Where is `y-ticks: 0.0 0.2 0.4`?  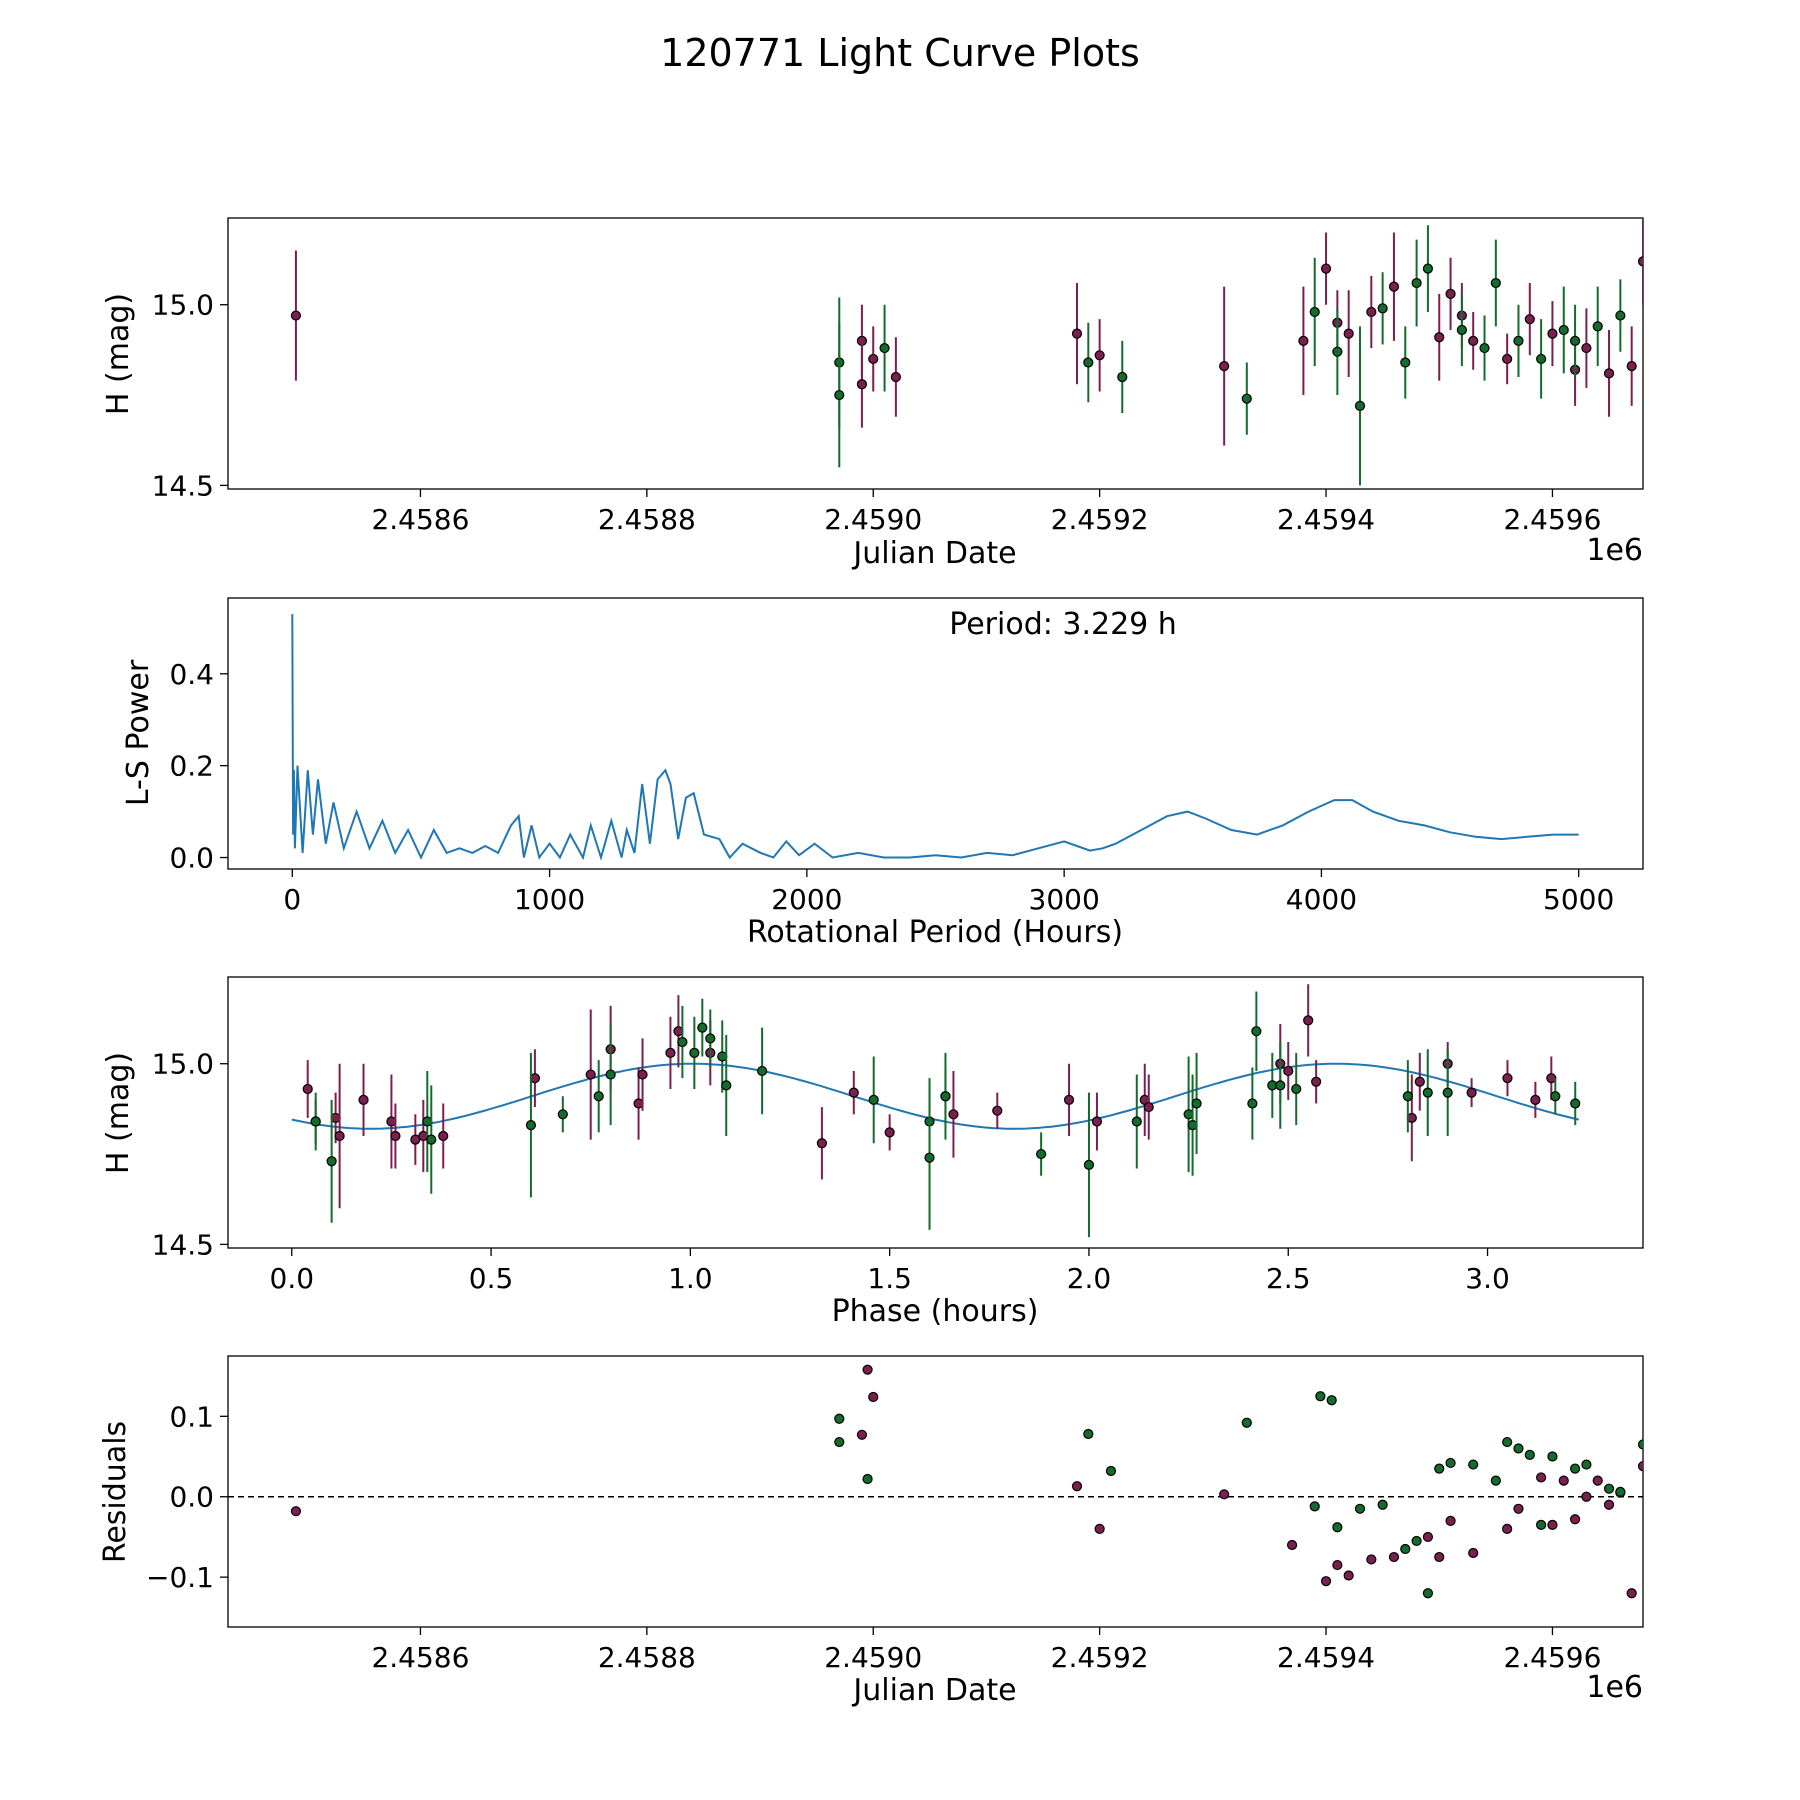 y-ticks: 0.0 0.2 0.4 is located at coordinates (198, 766).